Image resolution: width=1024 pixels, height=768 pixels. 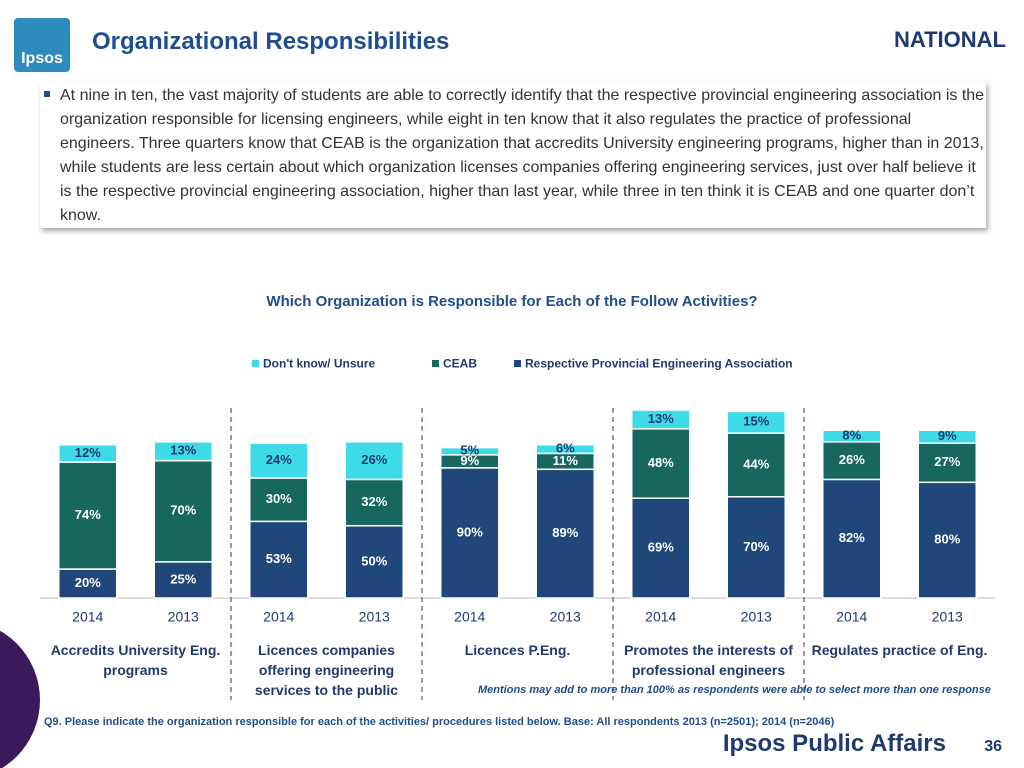 I want to click on value-label: 25%, so click(x=183, y=578).